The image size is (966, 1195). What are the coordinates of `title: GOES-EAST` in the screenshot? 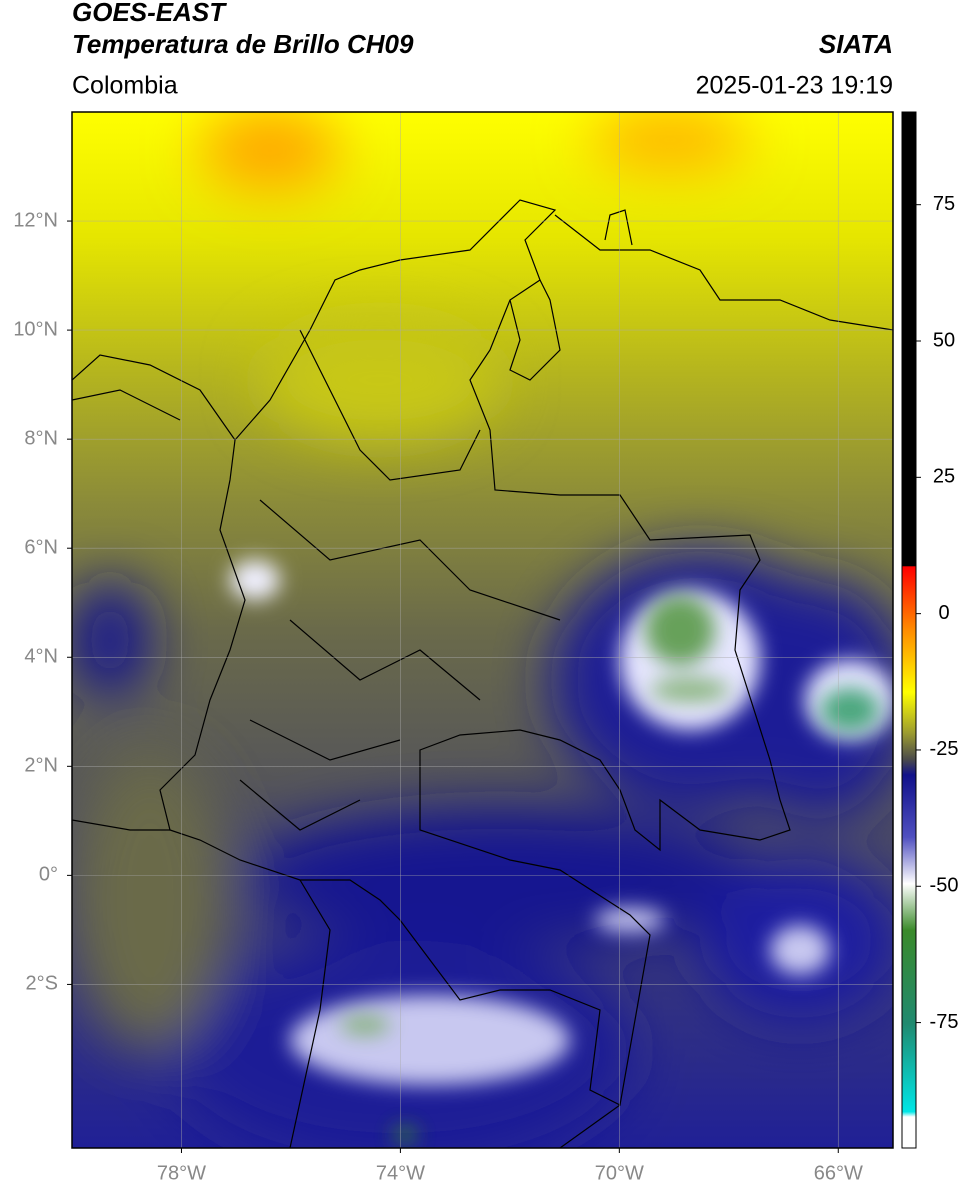 It's located at (149, 13).